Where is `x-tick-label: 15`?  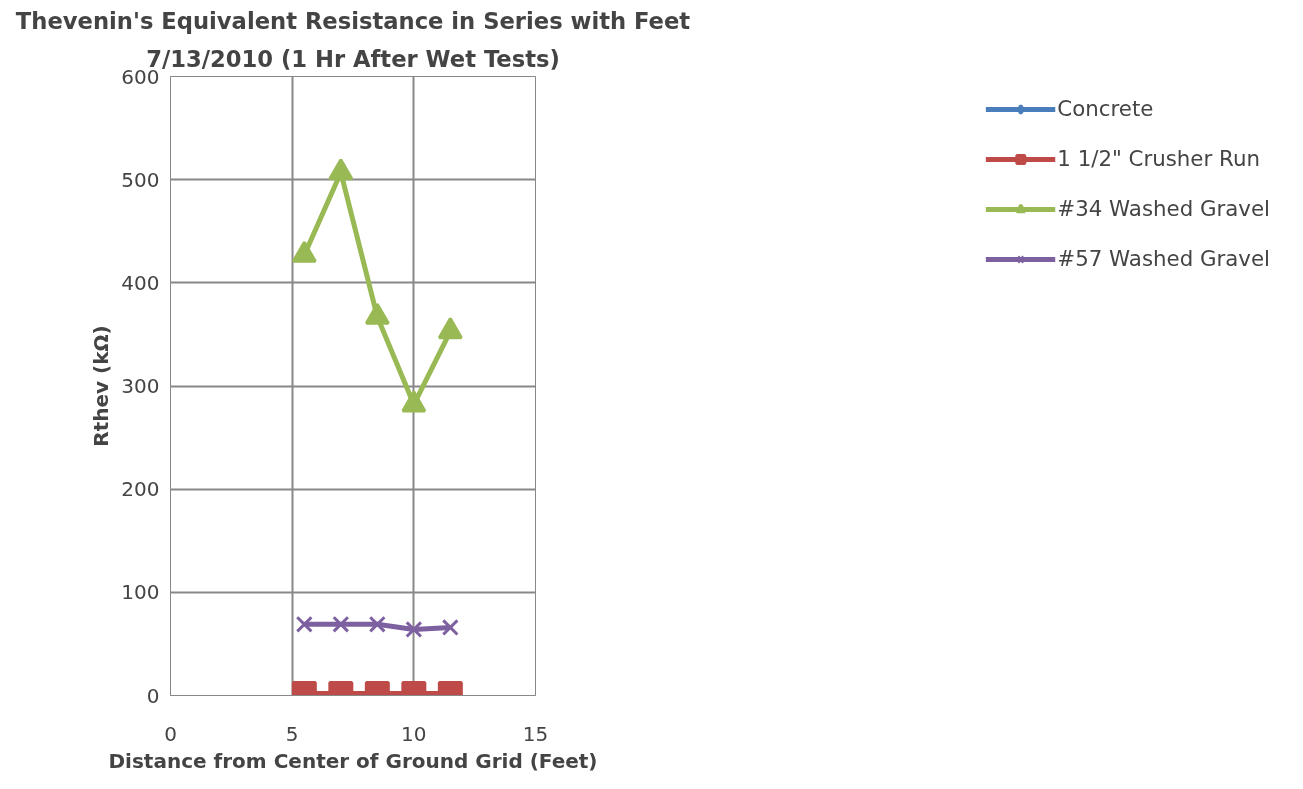 x-tick-label: 15 is located at coordinates (535, 733).